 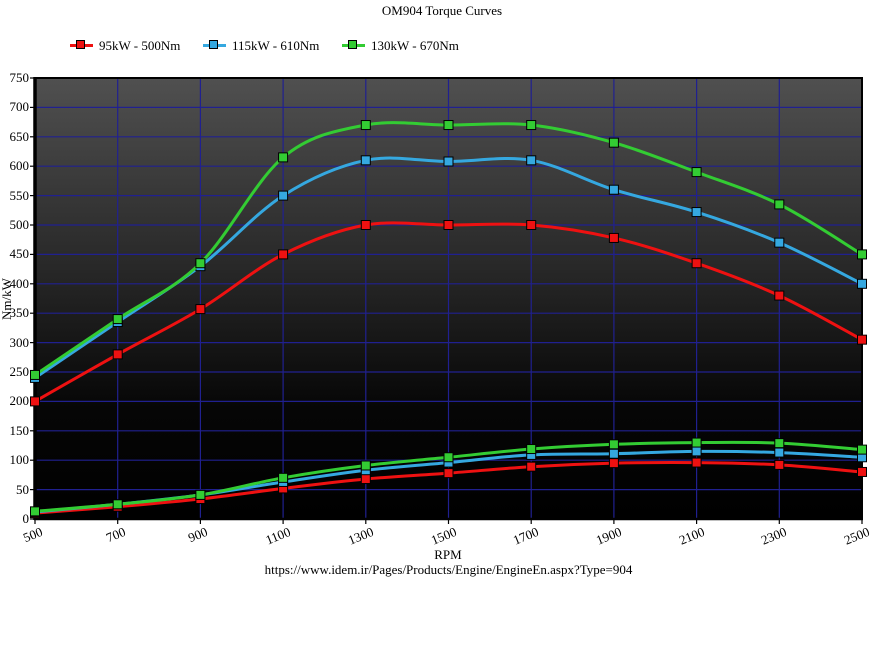 What do you see at coordinates (276, 45) in the screenshot?
I see `legend-label: 115kW - 610Nm` at bounding box center [276, 45].